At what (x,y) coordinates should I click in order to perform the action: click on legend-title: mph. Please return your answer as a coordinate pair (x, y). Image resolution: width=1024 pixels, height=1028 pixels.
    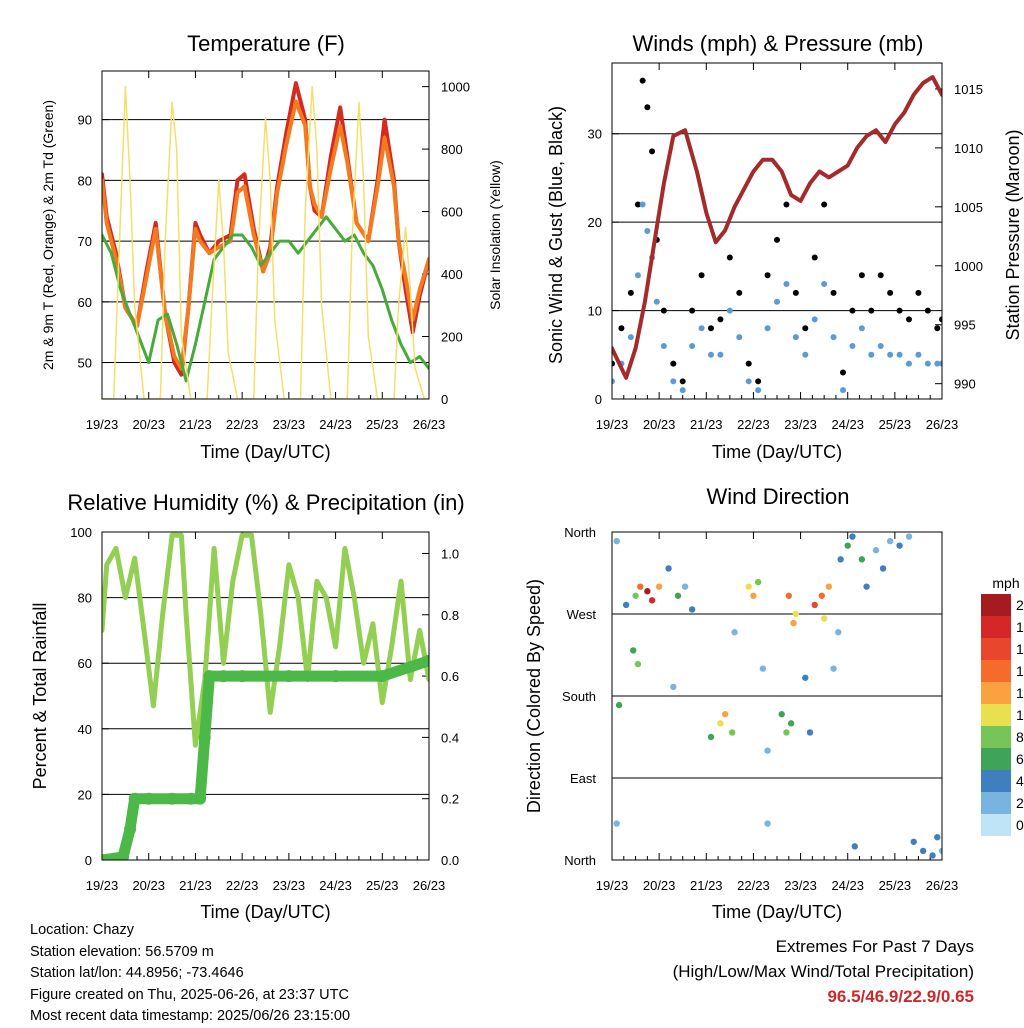
    Looking at the image, I should click on (1005, 583).